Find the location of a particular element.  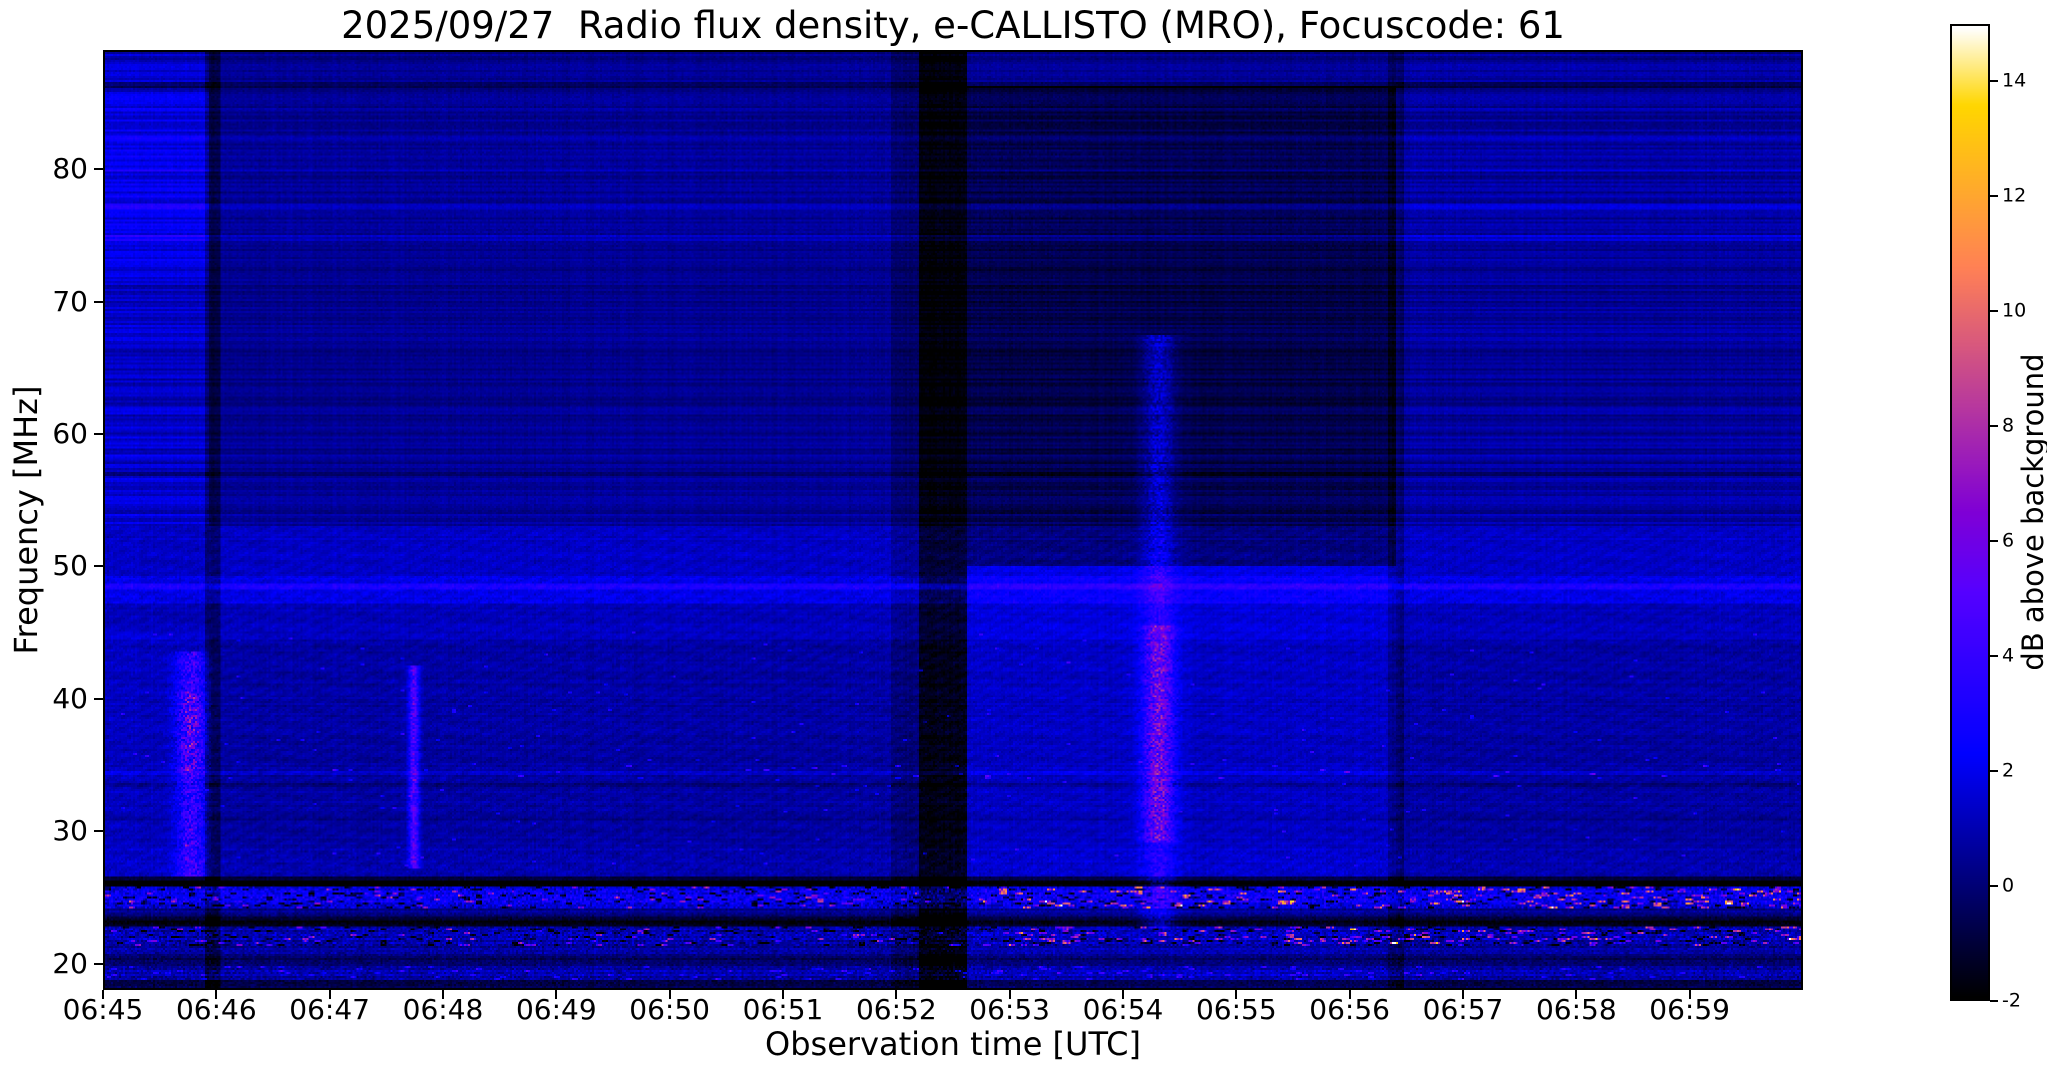

x-tick-label: 06:49 is located at coordinates (556, 1009).